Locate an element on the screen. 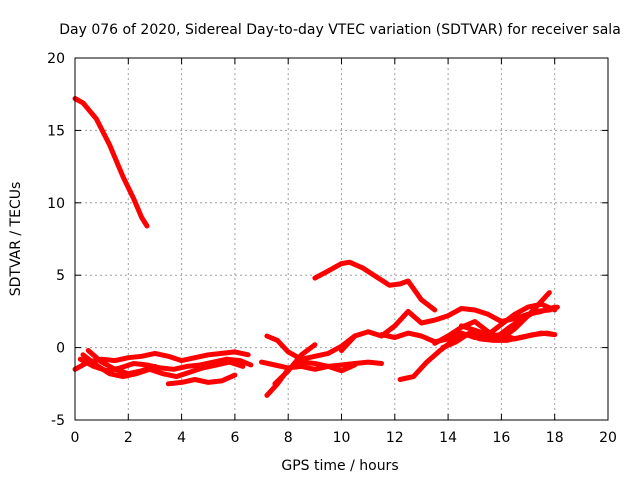 This screenshot has width=640, height=480. x-tick-label: 2 is located at coordinates (128, 438).